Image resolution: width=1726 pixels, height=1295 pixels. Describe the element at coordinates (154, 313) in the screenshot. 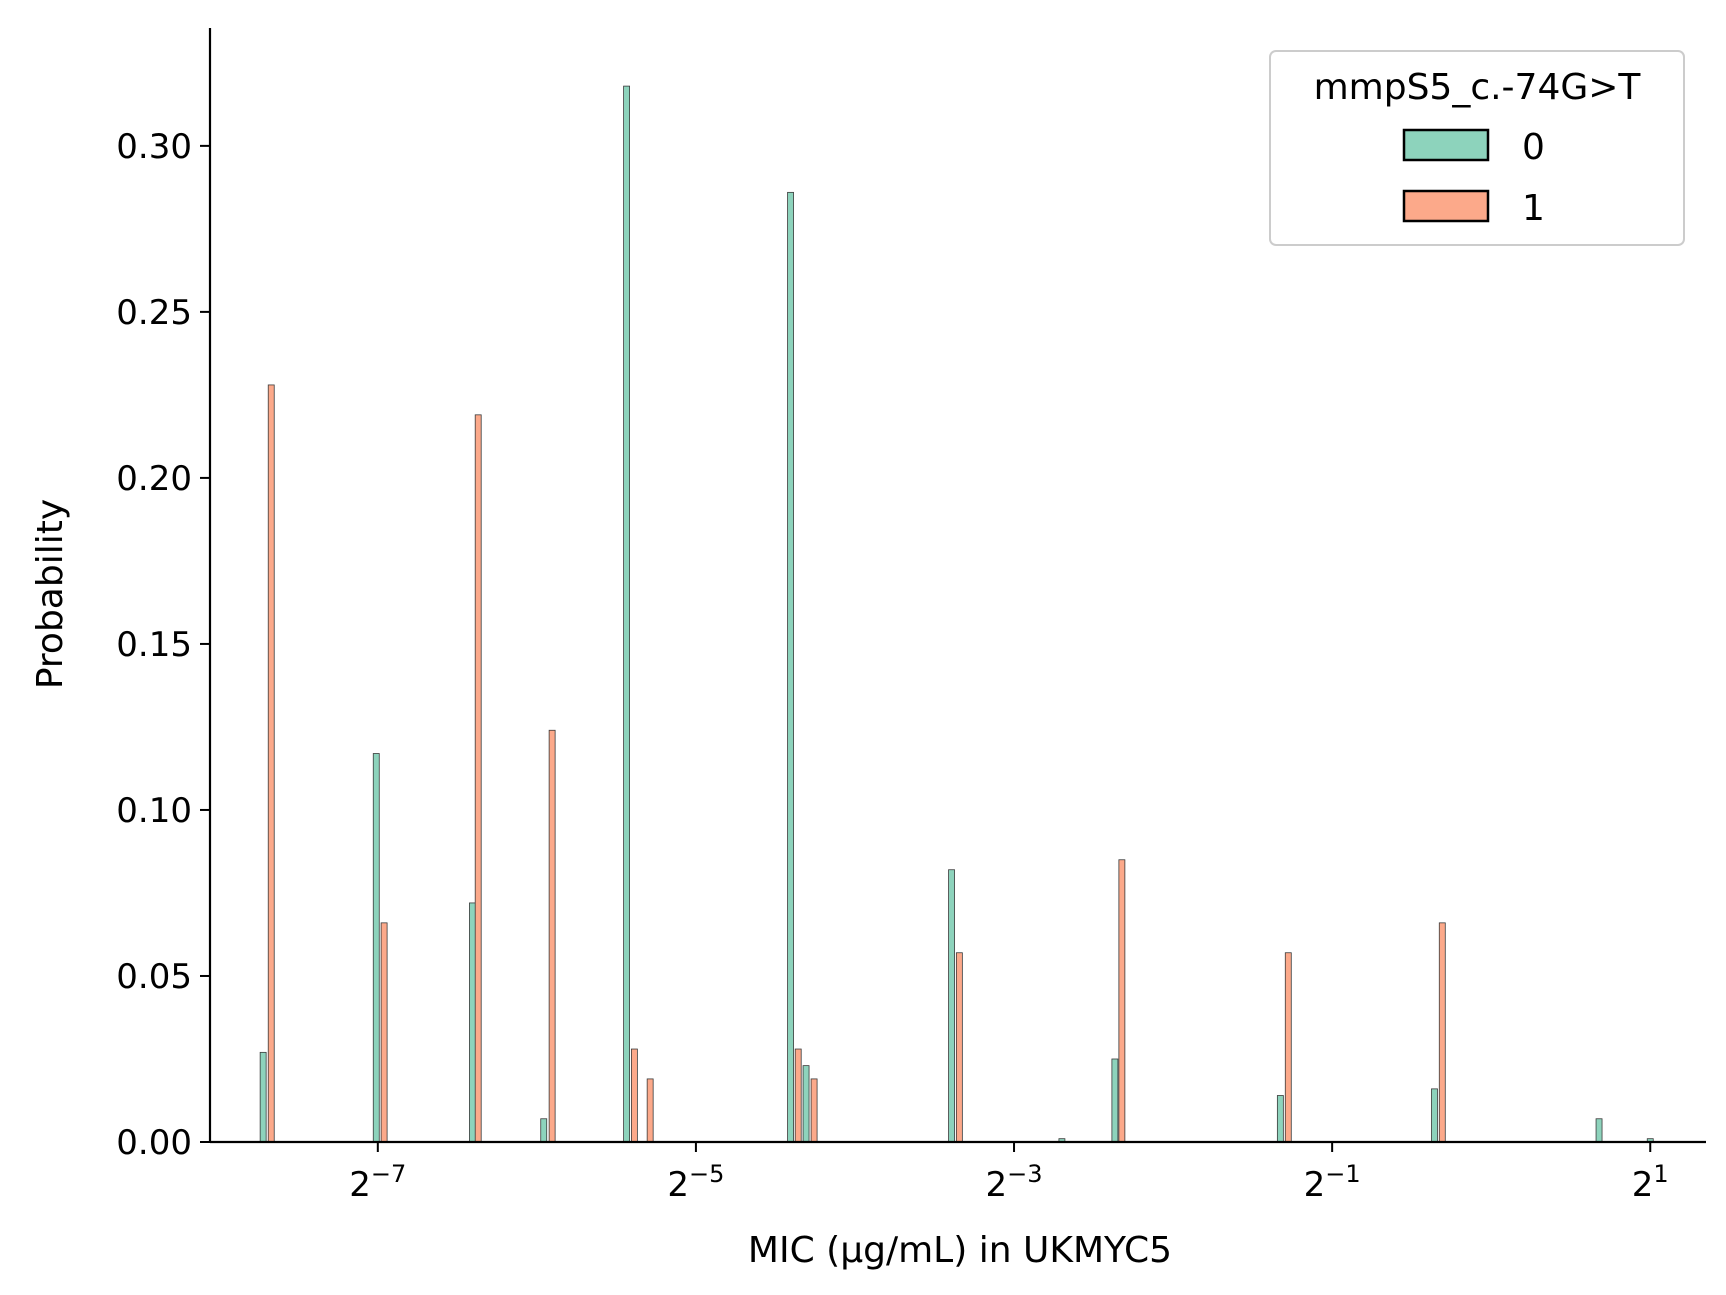

I see `y-tick-label: 0.25` at that location.